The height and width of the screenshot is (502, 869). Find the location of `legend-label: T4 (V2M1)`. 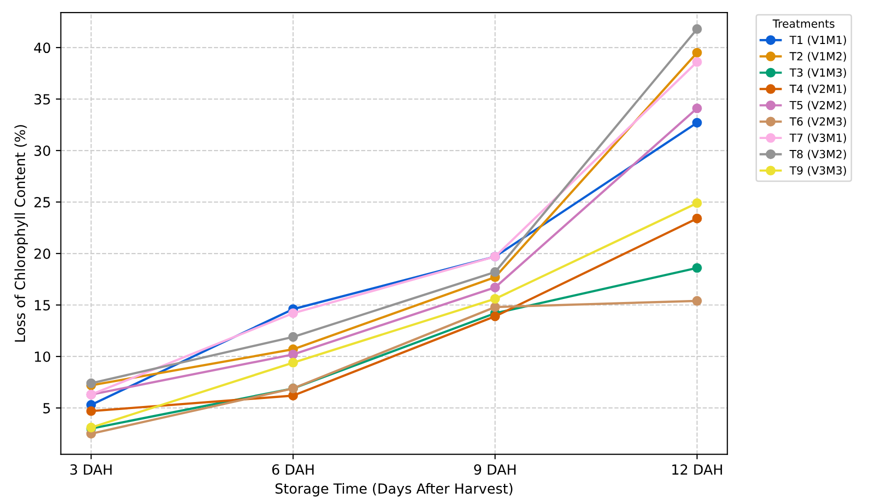

legend-label: T4 (V2M1) is located at coordinates (818, 89).